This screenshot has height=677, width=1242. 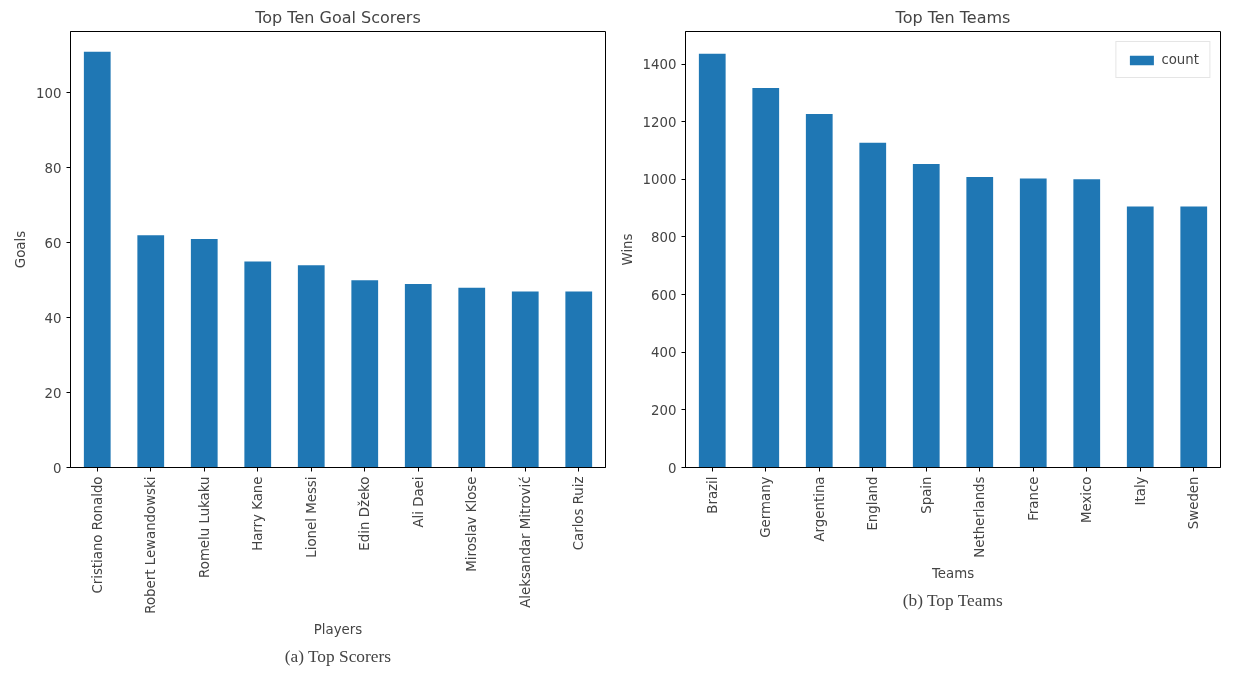 I want to click on x-tick-label: Romelu Lukaku, so click(x=204, y=527).